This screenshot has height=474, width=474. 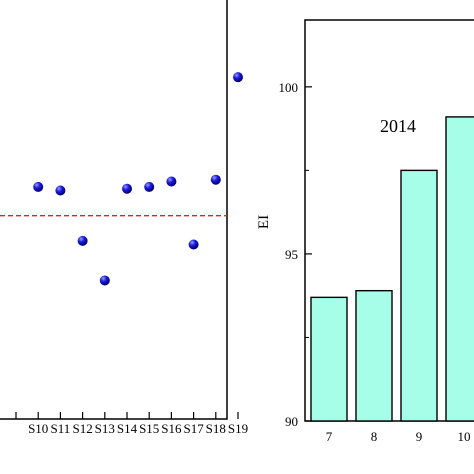 I want to click on bar-y-tick-label: 100, so click(x=289, y=87).